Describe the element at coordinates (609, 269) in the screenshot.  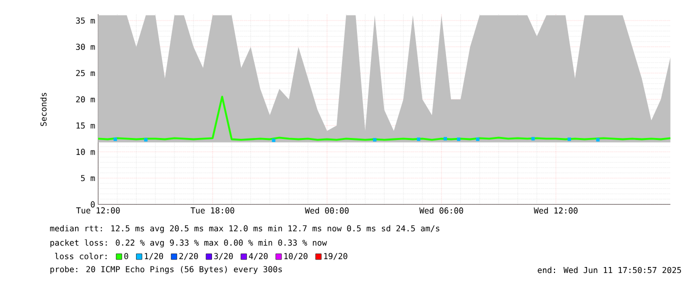
I see `text: end: Wed Jun 11 17:50:57 2025` at that location.